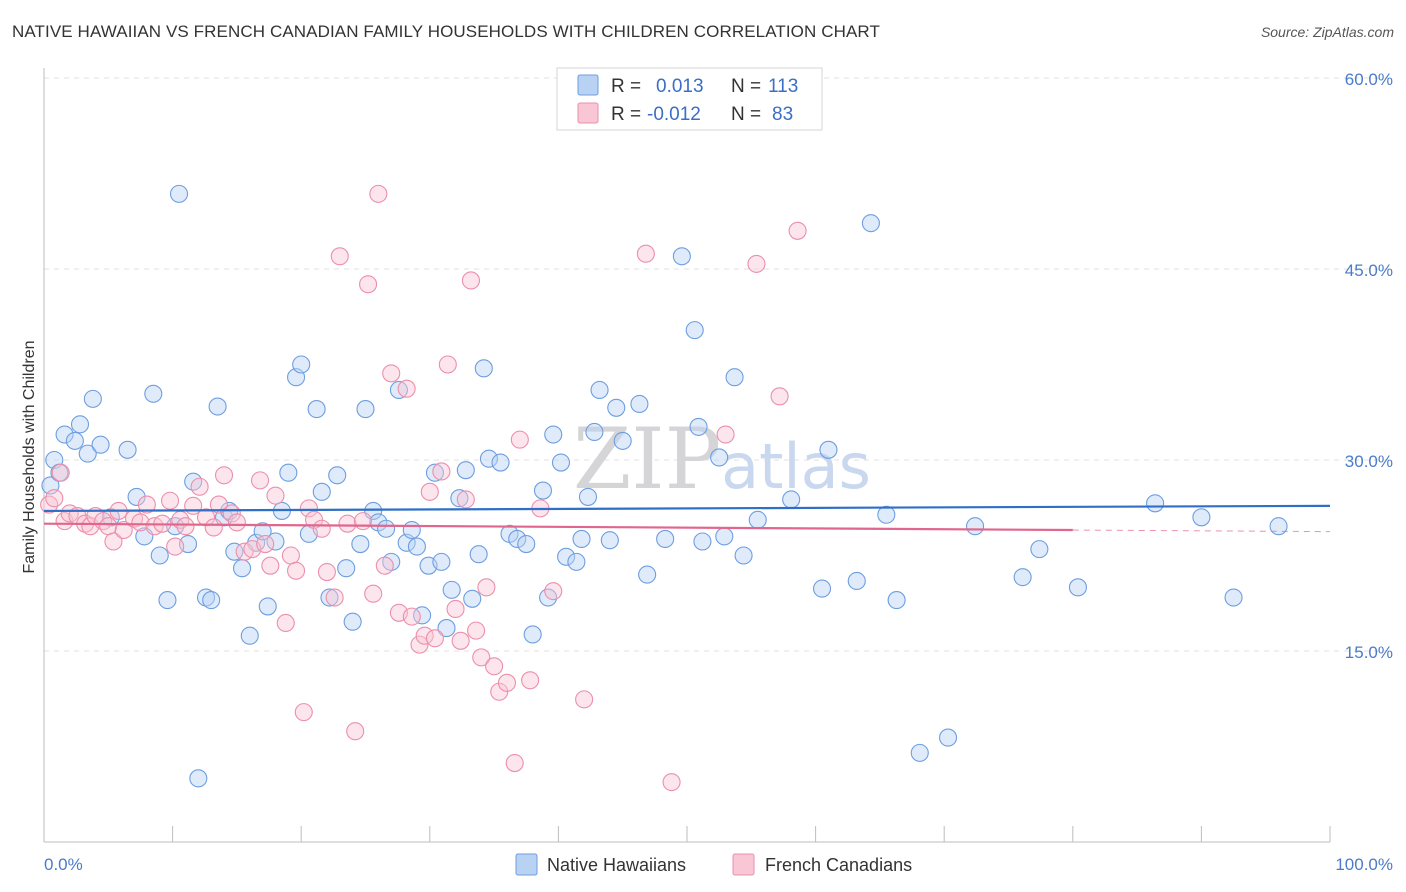  Describe the element at coordinates (526, 864) in the screenshot. I see `series-legend-swatch-native-hawaiians` at that location.